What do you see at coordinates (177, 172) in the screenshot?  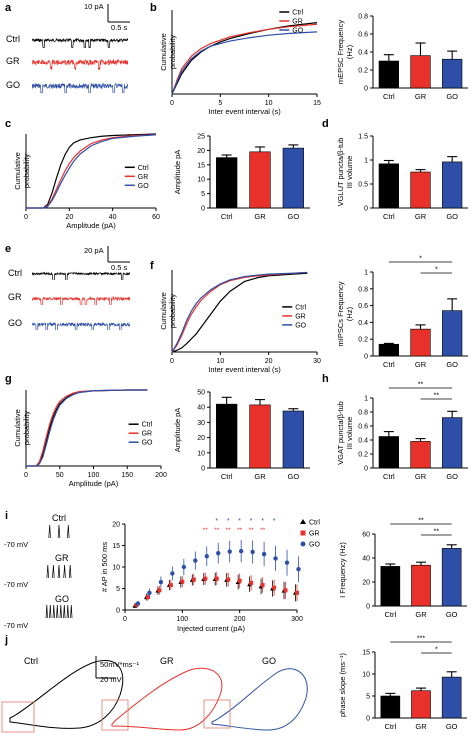 I see `y-axis-label: Amplitude pA` at bounding box center [177, 172].